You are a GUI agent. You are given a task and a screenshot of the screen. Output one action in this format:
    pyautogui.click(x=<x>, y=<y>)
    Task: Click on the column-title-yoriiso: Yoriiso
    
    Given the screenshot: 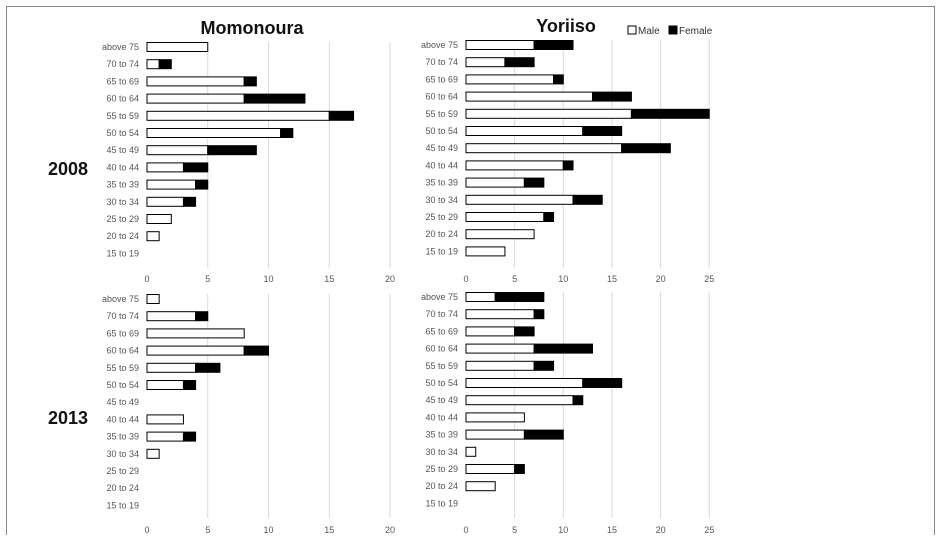 What is the action you would take?
    pyautogui.click(x=566, y=26)
    